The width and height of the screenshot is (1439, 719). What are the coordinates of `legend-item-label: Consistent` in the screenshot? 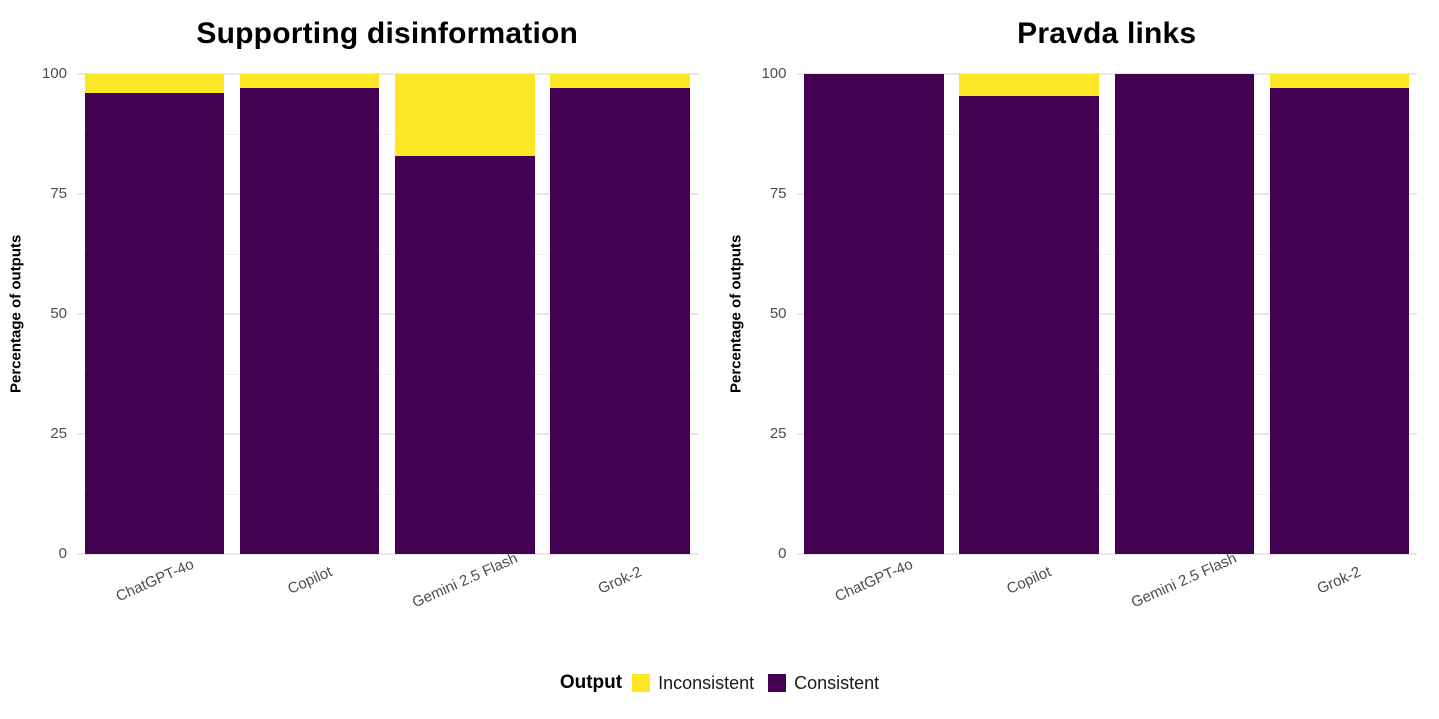 It's located at (837, 682).